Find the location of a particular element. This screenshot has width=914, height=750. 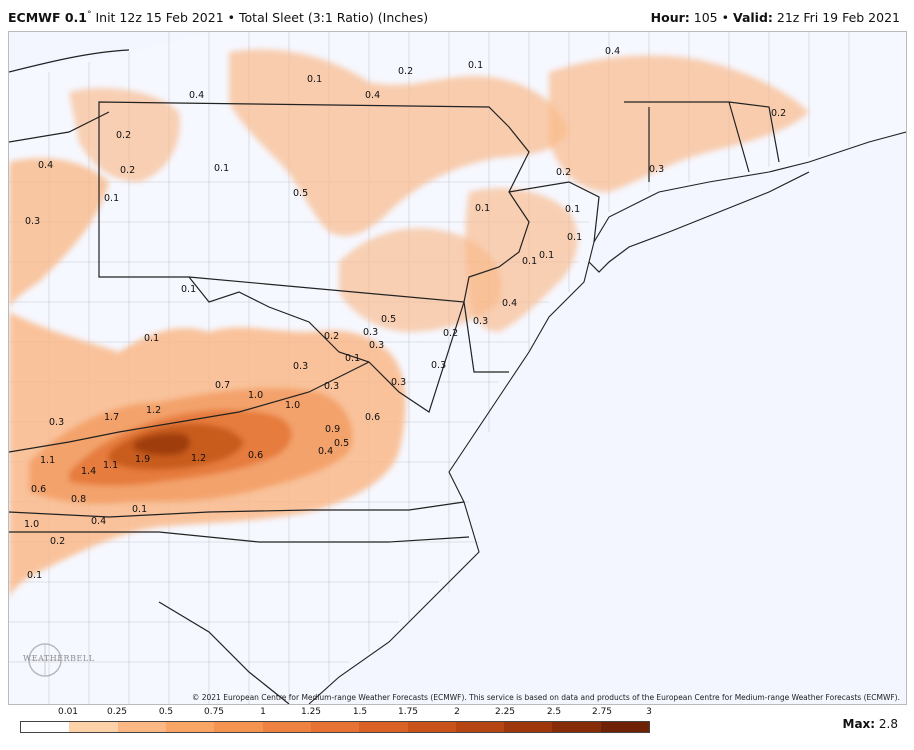

legend-tick: 2.75 is located at coordinates (602, 712).